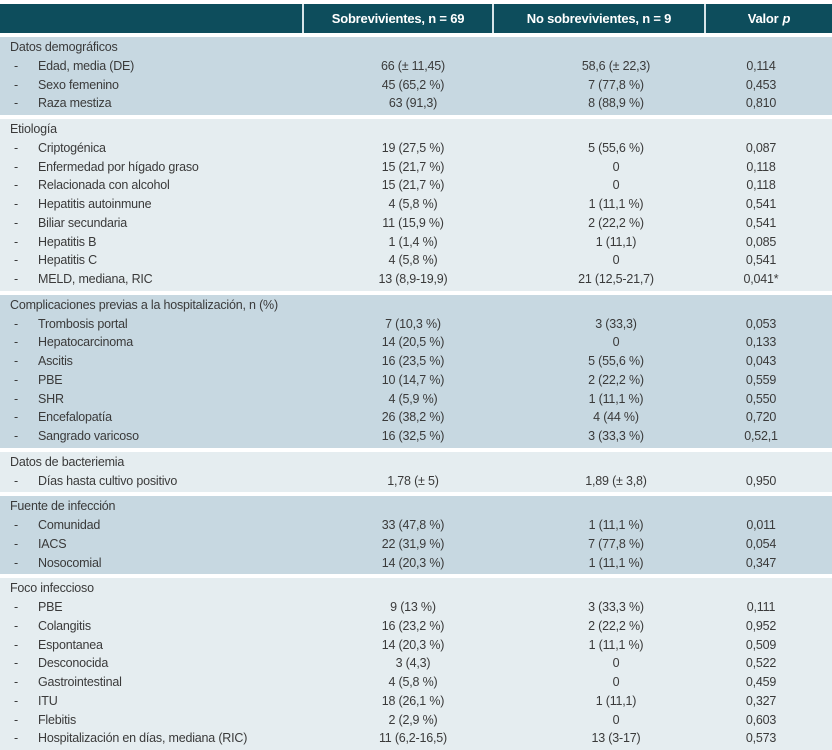 The width and height of the screenshot is (832, 750). I want to click on row-label: ITU, so click(48, 700).